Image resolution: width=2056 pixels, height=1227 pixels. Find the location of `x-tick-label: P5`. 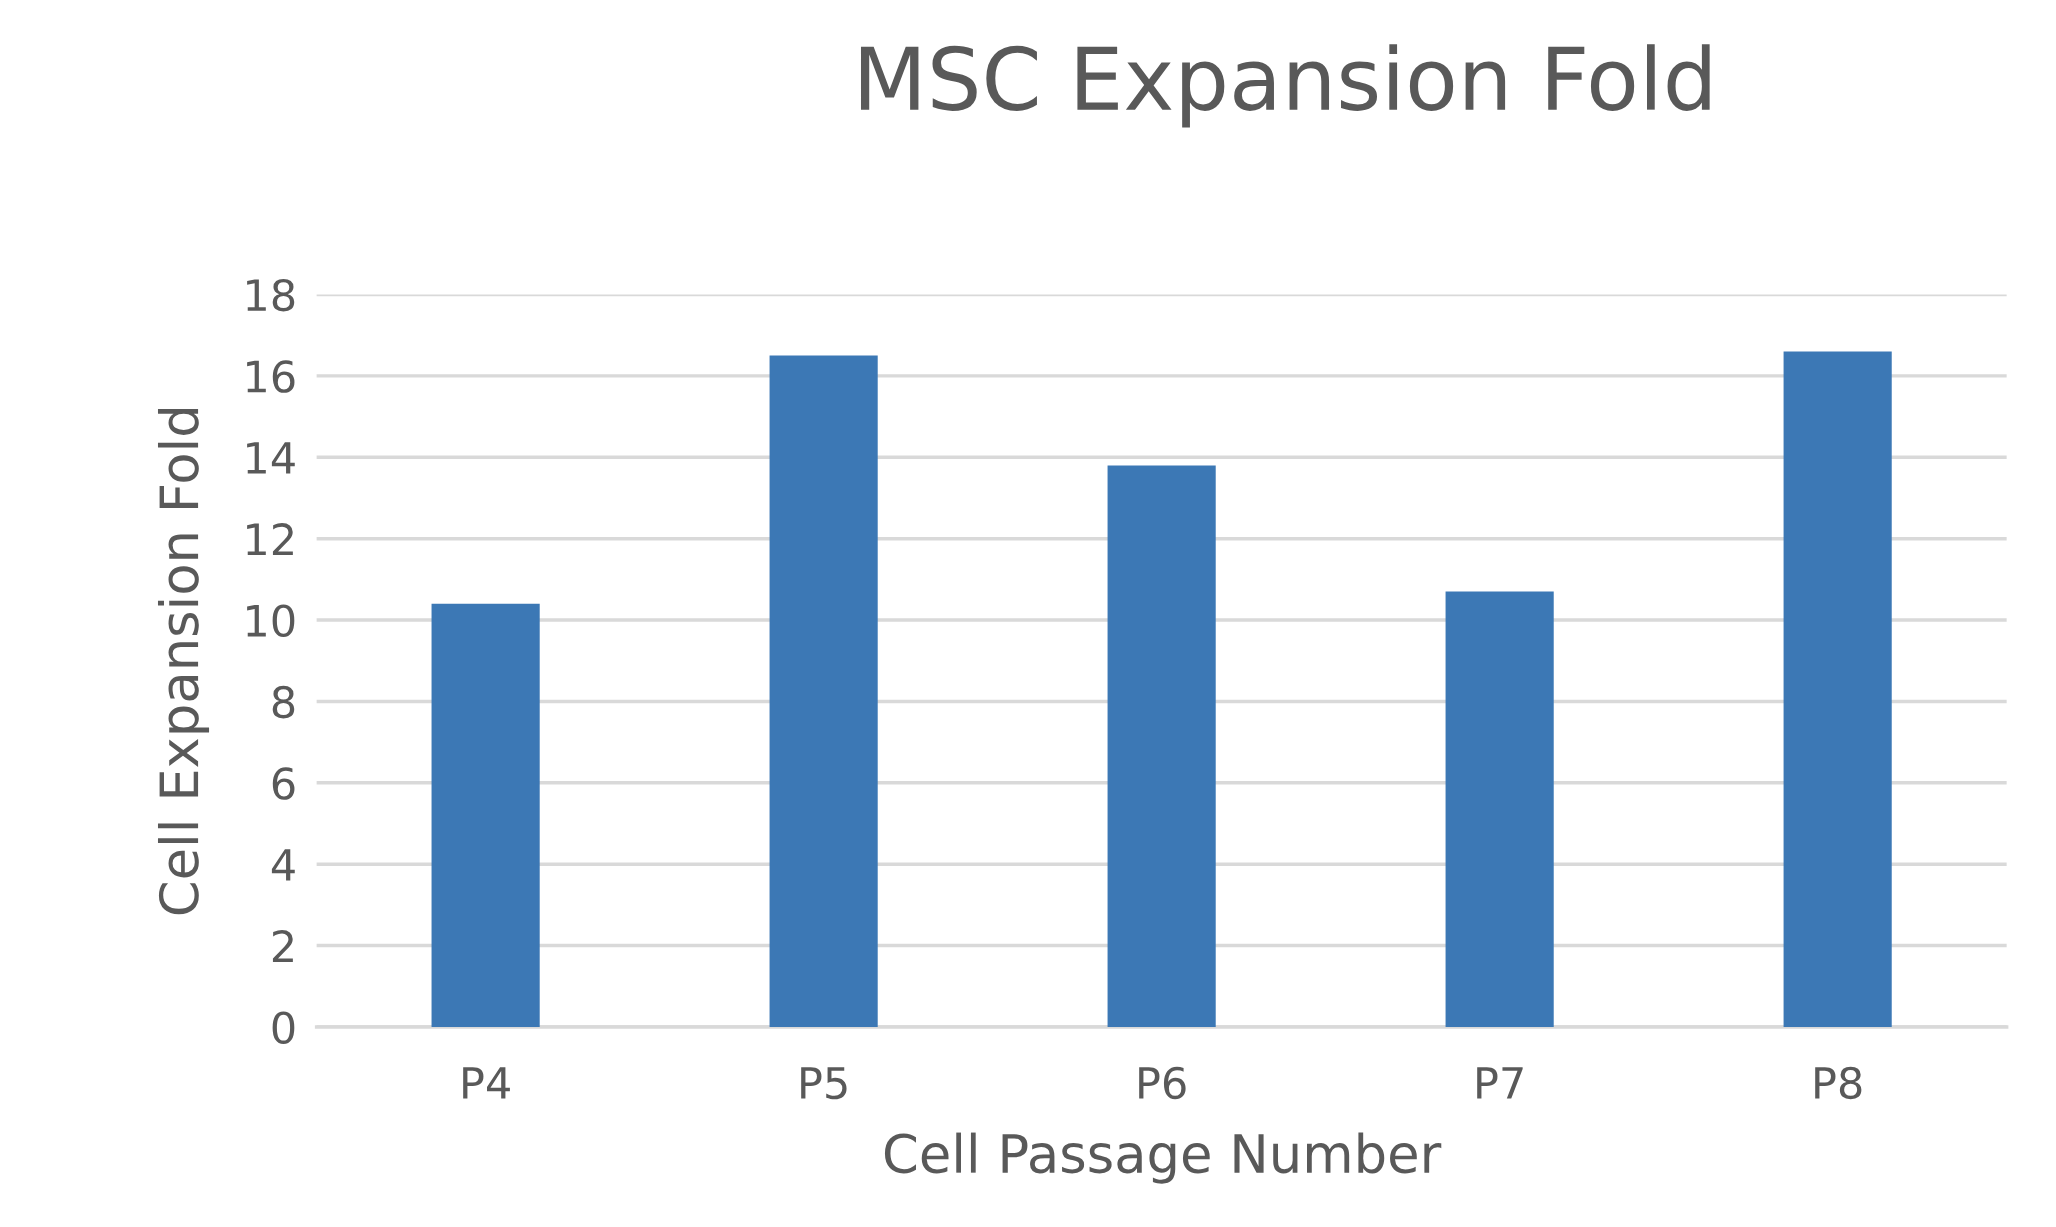

x-tick-label: P5 is located at coordinates (824, 1083).